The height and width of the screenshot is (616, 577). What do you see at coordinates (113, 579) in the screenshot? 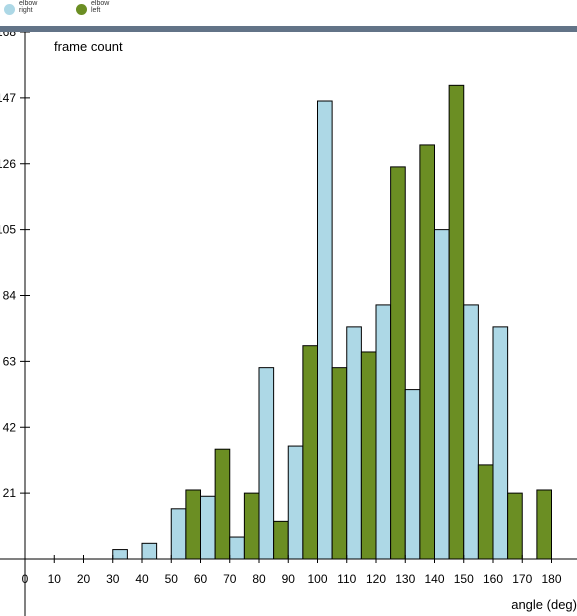
I see `x-tick-label: 30` at bounding box center [113, 579].